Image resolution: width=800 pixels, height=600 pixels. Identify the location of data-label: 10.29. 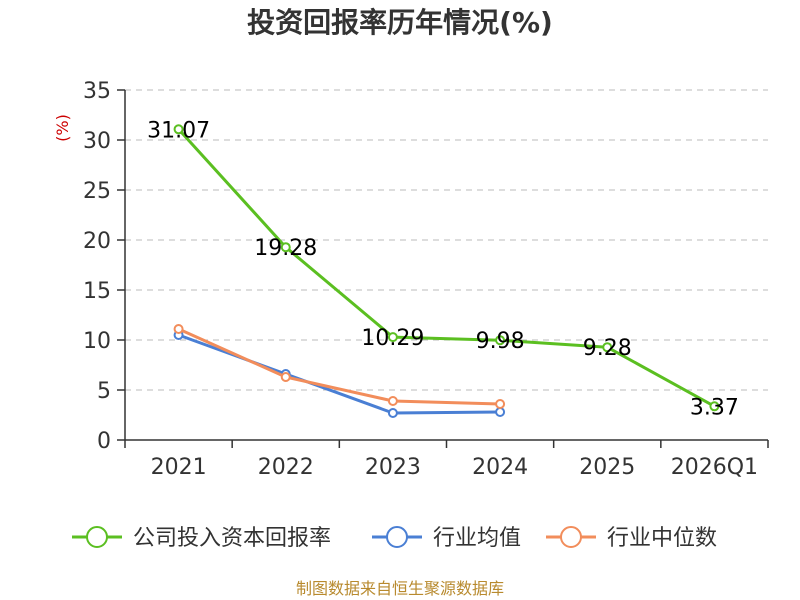
(392, 338).